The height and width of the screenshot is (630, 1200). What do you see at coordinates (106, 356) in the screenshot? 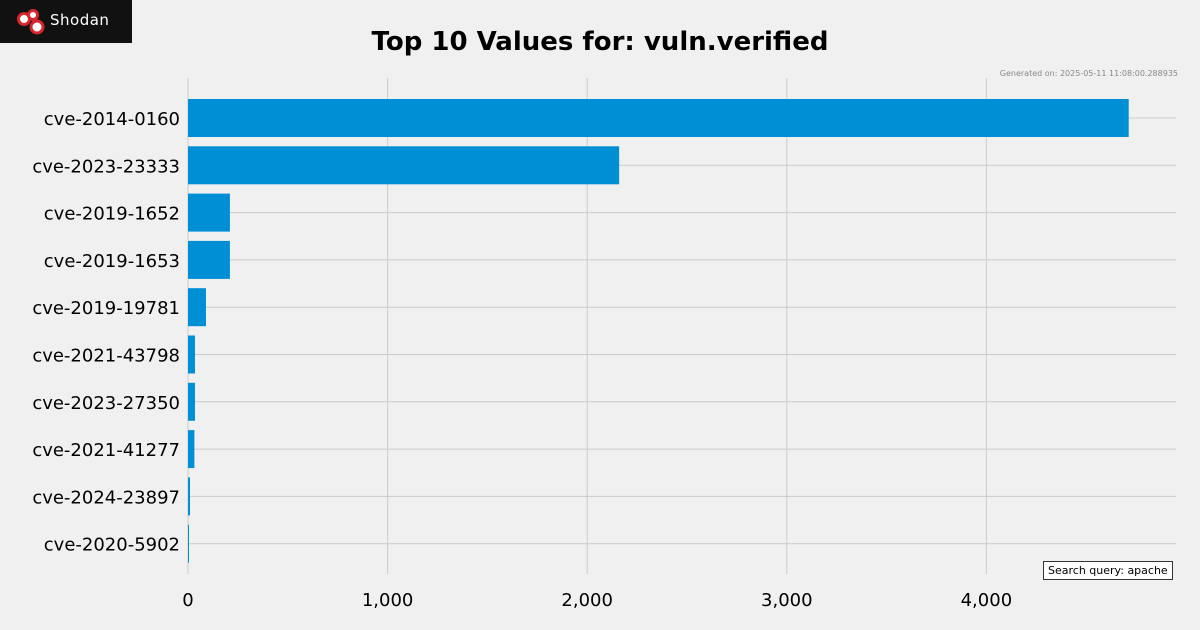
I see `y-tick-label: cve-2021-43798` at bounding box center [106, 356].